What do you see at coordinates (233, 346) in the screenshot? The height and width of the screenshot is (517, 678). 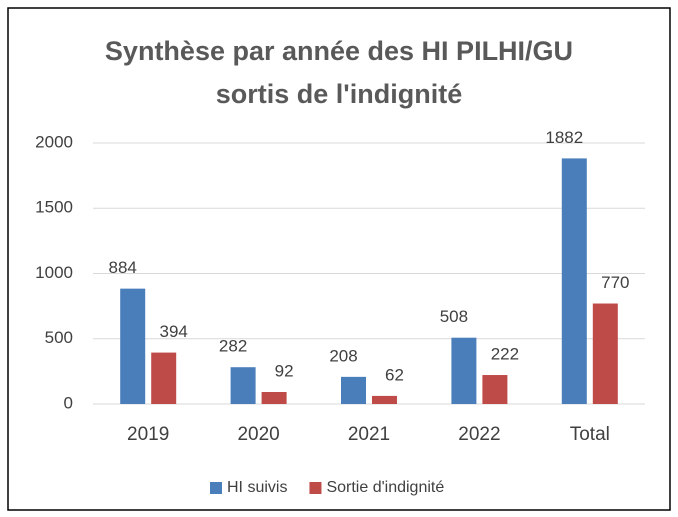 I see `value-label: 282` at bounding box center [233, 346].